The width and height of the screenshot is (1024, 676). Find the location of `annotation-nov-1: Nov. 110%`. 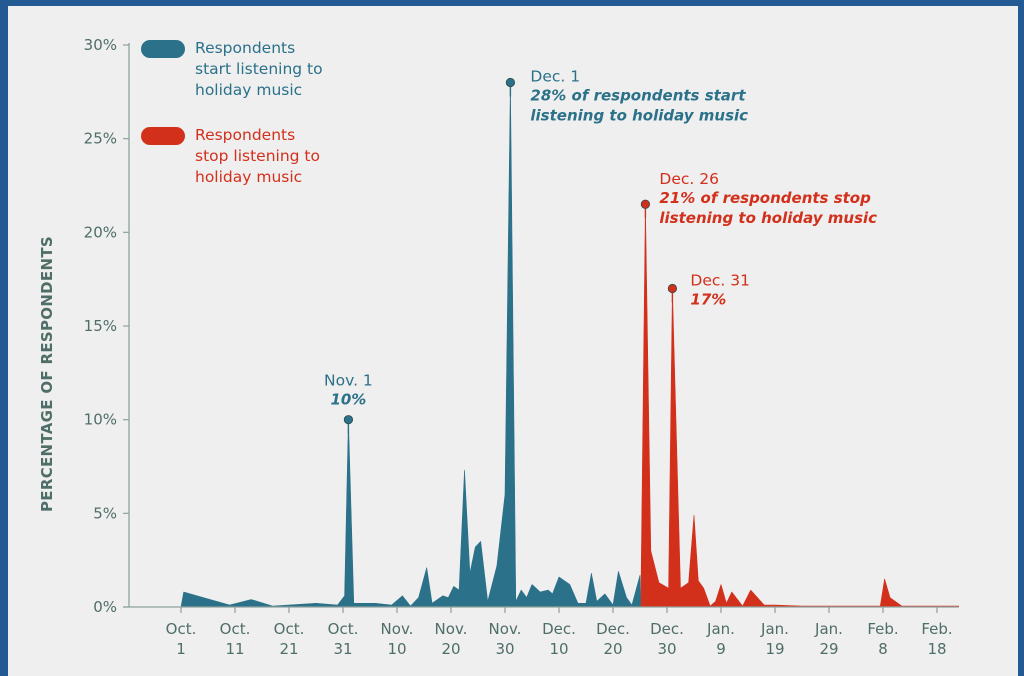

annotation-nov-1: Nov. 110% is located at coordinates (348, 403).